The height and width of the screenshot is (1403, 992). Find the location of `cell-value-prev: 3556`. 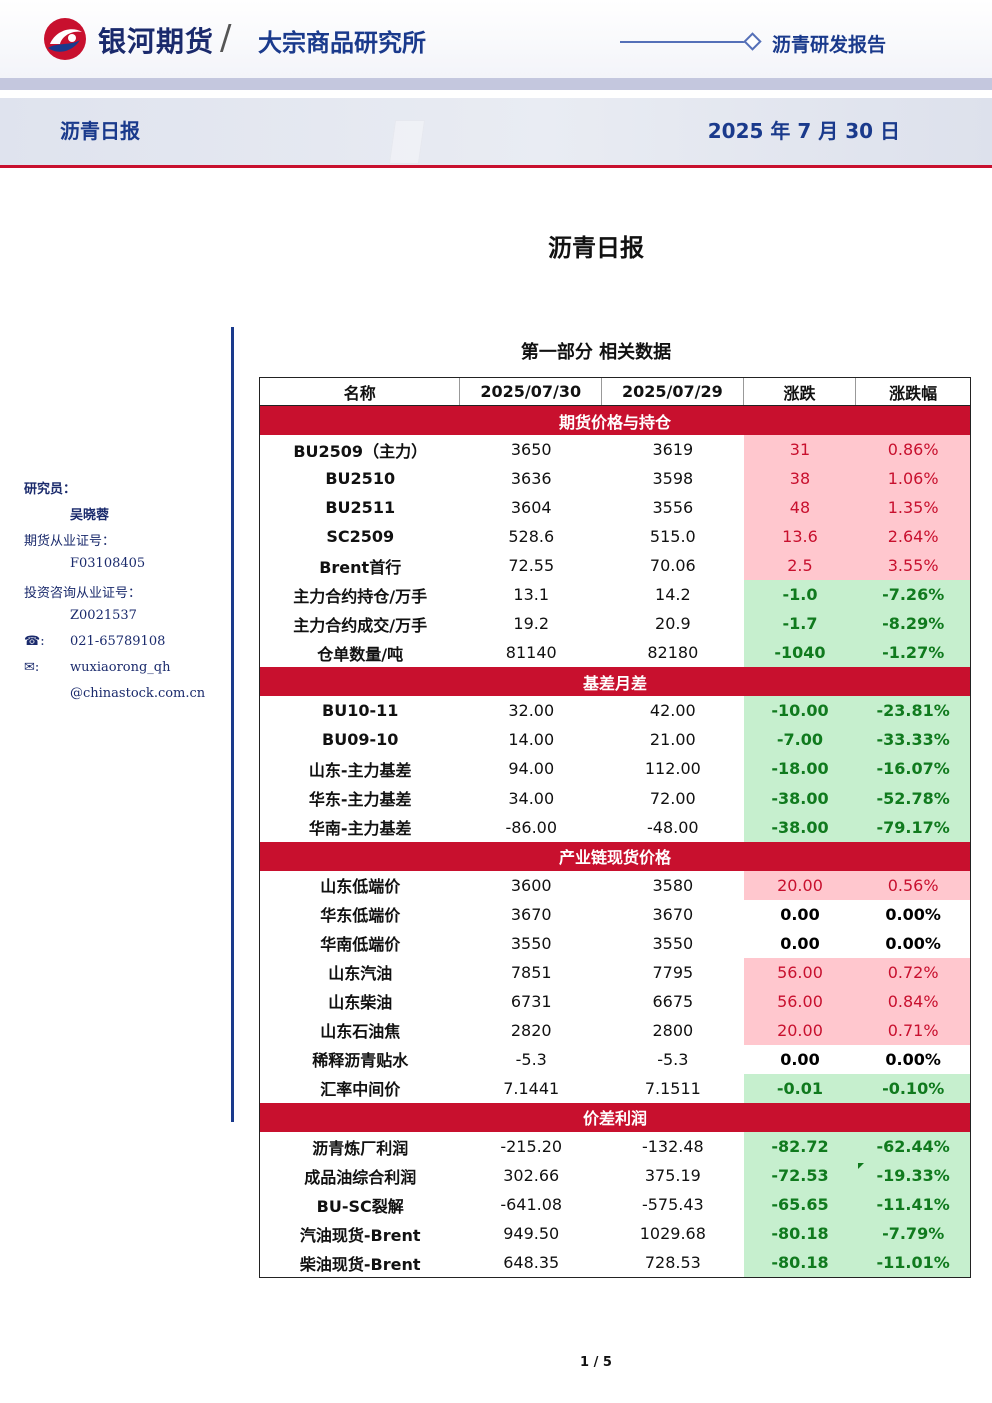

cell-value-prev: 3556 is located at coordinates (673, 508).